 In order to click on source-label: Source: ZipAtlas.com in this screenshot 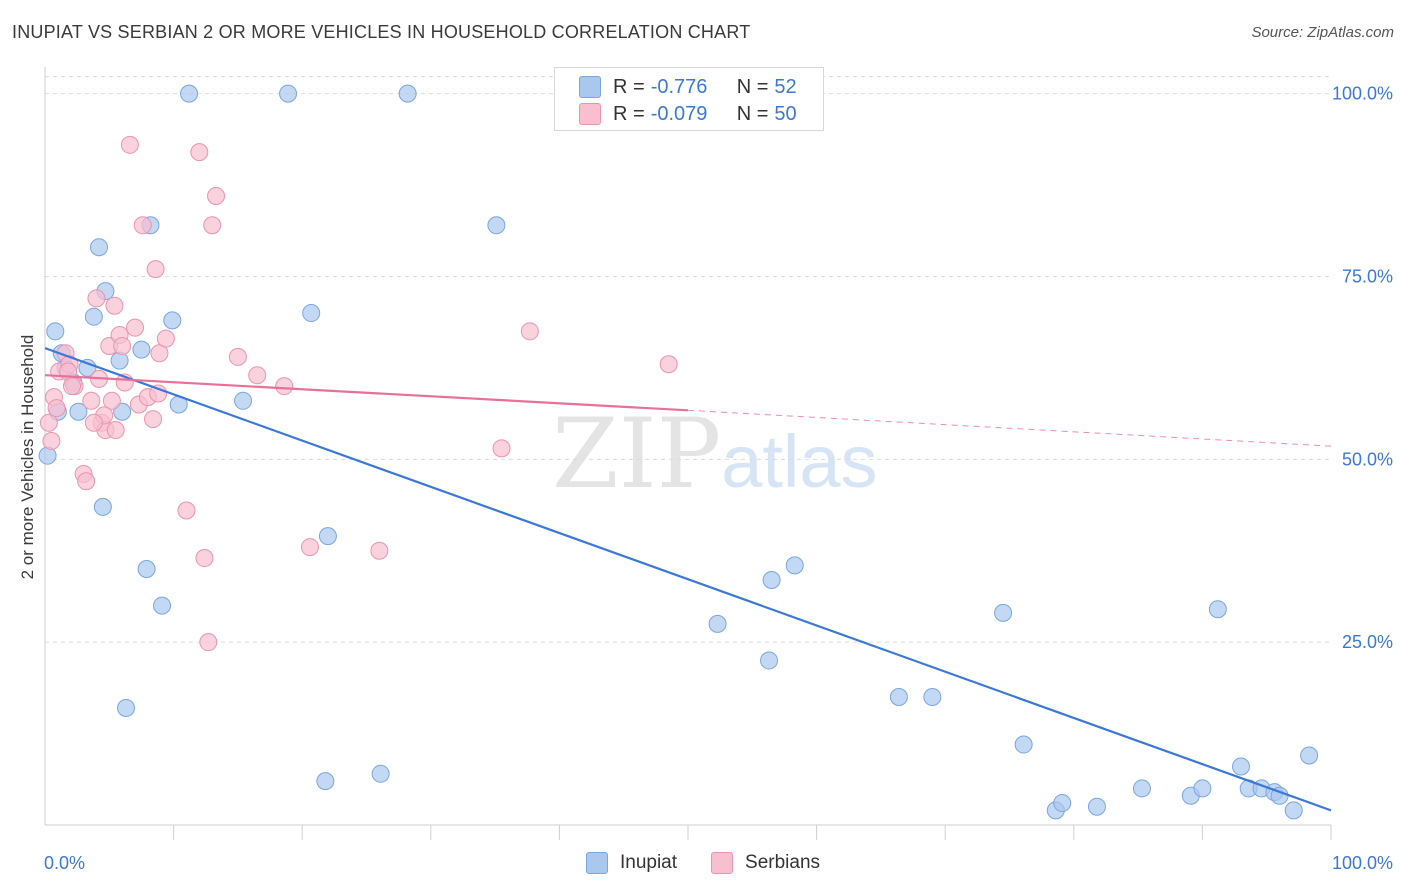, I will do `click(1322, 32)`.